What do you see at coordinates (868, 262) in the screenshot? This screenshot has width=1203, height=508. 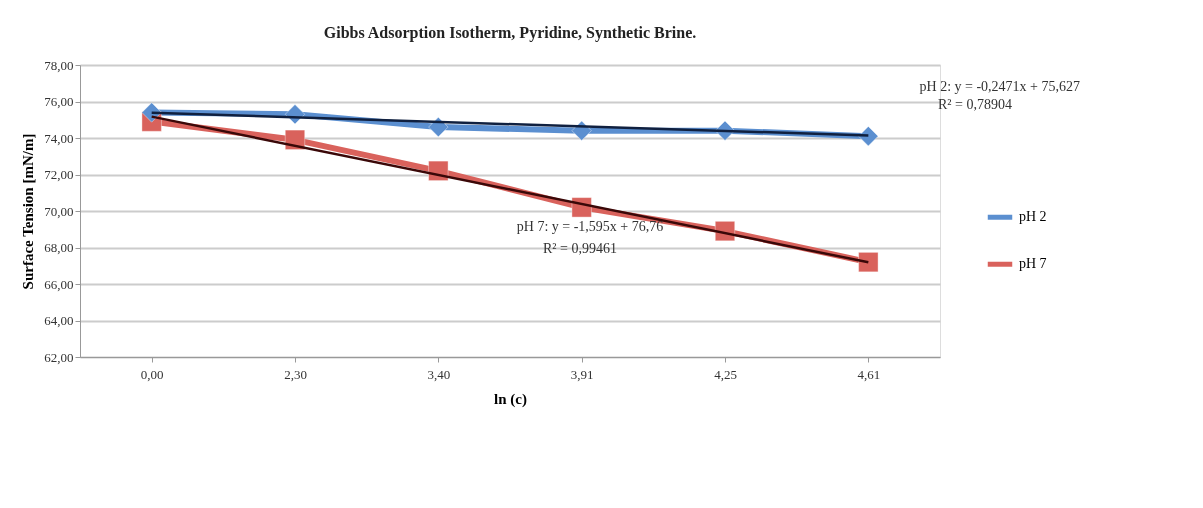 I see `point` at bounding box center [868, 262].